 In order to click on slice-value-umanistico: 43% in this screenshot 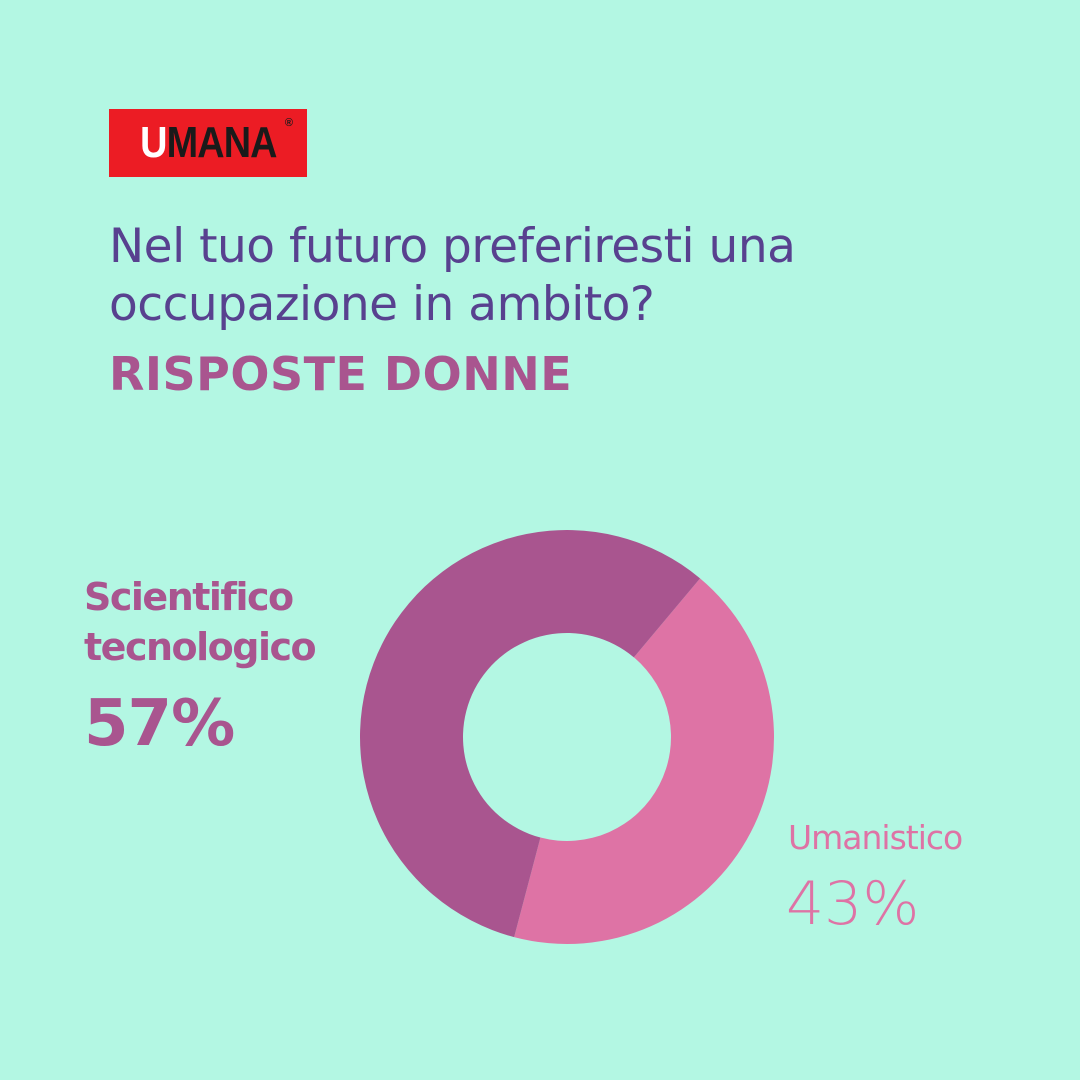, I will do `click(853, 904)`.